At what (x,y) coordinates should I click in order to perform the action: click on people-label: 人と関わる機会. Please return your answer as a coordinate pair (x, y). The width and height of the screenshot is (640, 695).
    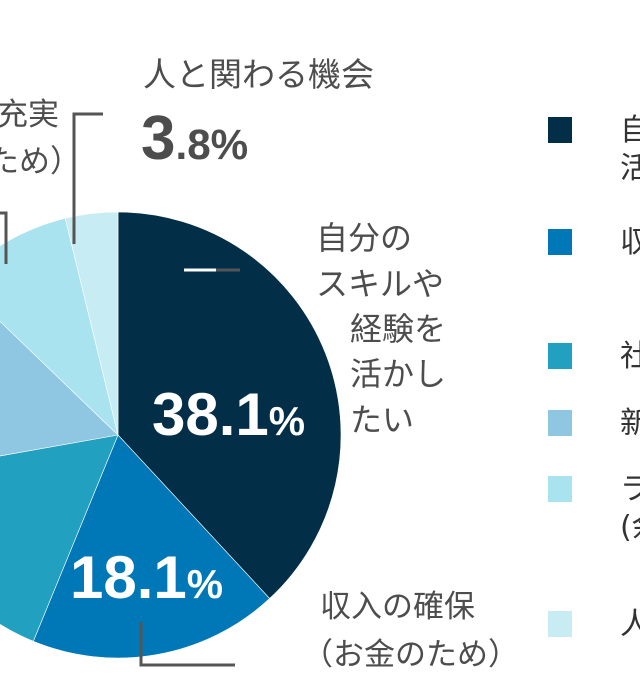
    Looking at the image, I should click on (258, 74).